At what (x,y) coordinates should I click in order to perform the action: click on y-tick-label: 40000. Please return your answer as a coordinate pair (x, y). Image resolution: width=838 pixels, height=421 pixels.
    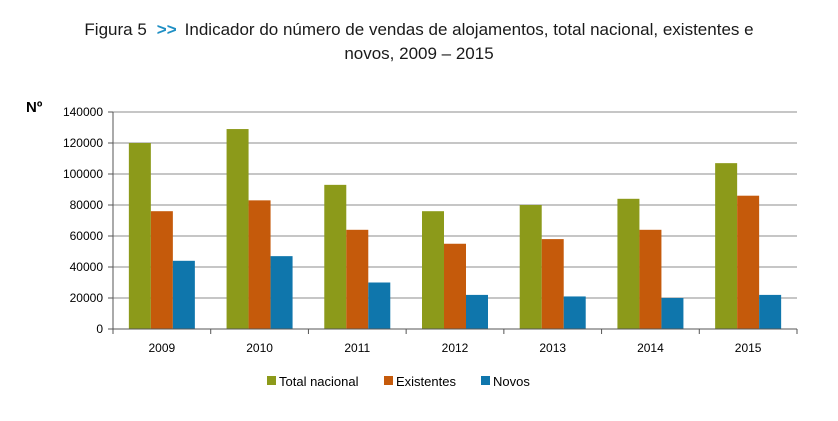
    Looking at the image, I should click on (87, 267).